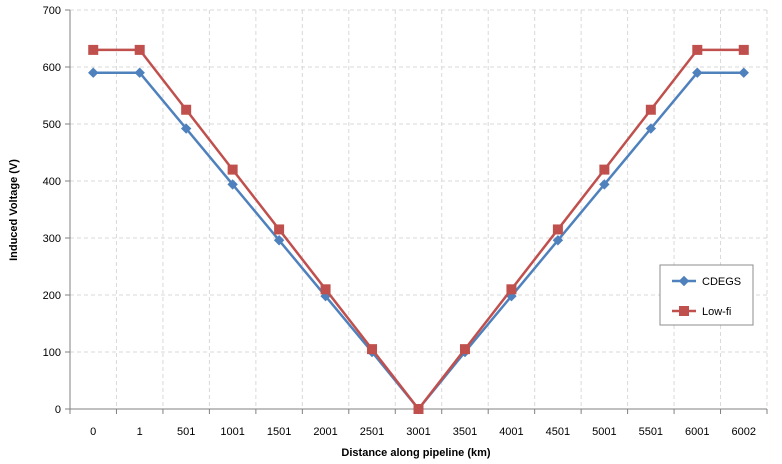  What do you see at coordinates (56, 210) in the screenshot?
I see `y-axis-ticks: 0 100 200 300 400 500 600 700` at bounding box center [56, 210].